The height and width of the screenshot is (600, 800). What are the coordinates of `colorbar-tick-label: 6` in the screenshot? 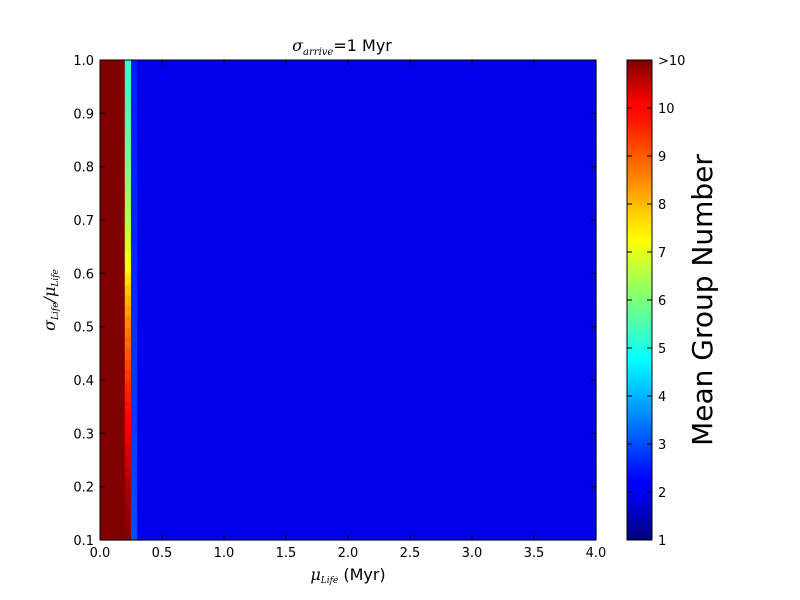 It's located at (662, 301).